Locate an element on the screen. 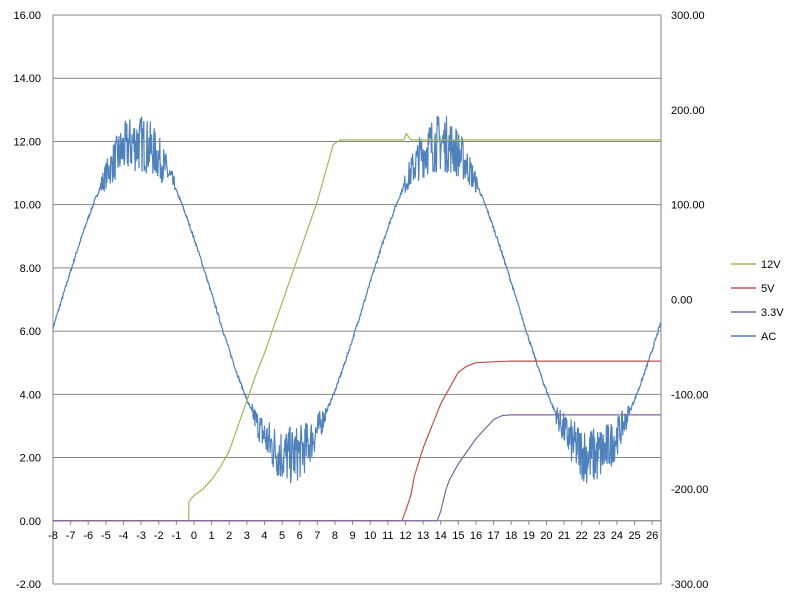  x-tick-label: 7 is located at coordinates (317, 536).